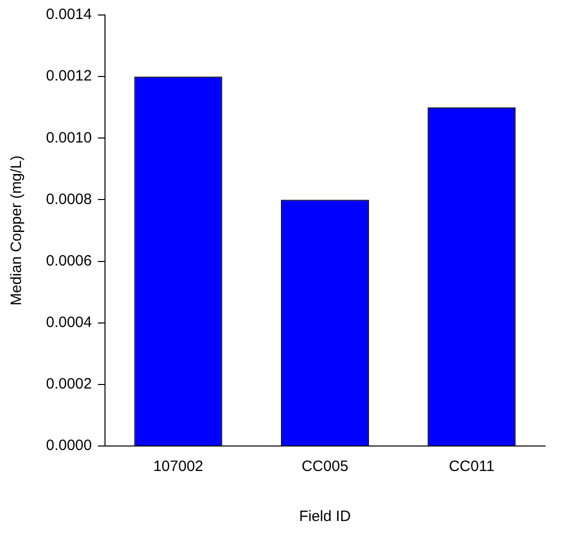 The height and width of the screenshot is (540, 563). What do you see at coordinates (178, 467) in the screenshot?
I see `x-tick-label: 107002` at bounding box center [178, 467].